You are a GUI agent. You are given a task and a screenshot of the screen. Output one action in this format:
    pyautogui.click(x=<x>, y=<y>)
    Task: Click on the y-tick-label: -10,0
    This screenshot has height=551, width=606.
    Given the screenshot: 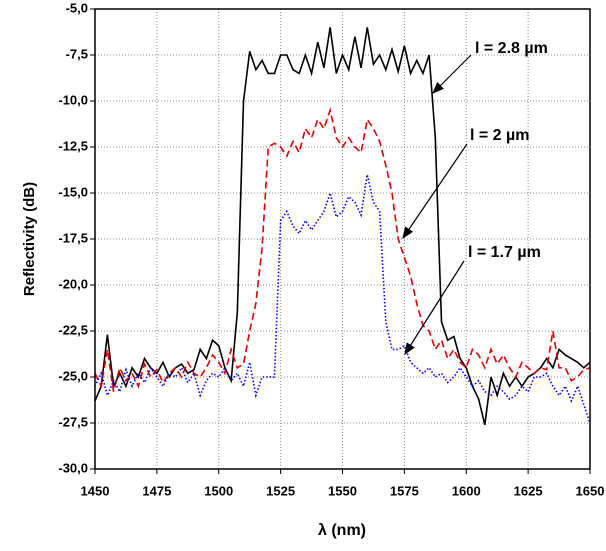 What is the action you would take?
    pyautogui.click(x=73, y=99)
    